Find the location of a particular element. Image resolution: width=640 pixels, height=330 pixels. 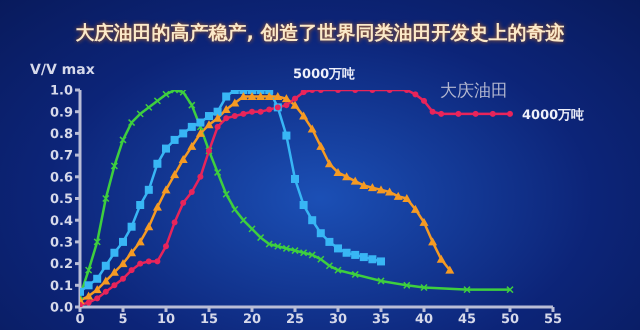

annotation: 5000万吨 is located at coordinates (324, 74).